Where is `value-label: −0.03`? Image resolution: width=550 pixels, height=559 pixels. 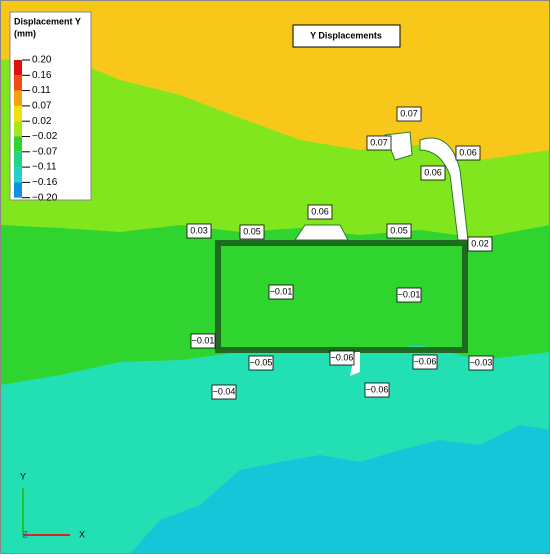
value-label: −0.03 is located at coordinates (481, 362).